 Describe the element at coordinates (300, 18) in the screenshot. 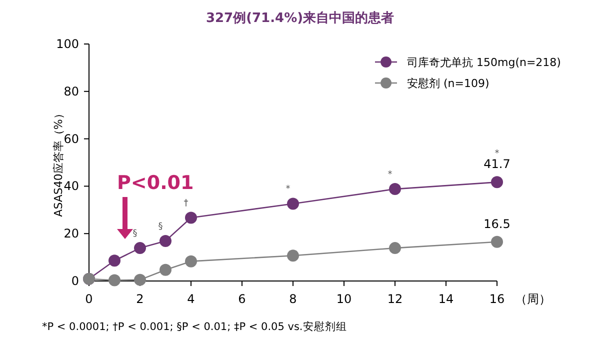

I see `chart-title: 327例(71.4%)来自中国的患者` at that location.